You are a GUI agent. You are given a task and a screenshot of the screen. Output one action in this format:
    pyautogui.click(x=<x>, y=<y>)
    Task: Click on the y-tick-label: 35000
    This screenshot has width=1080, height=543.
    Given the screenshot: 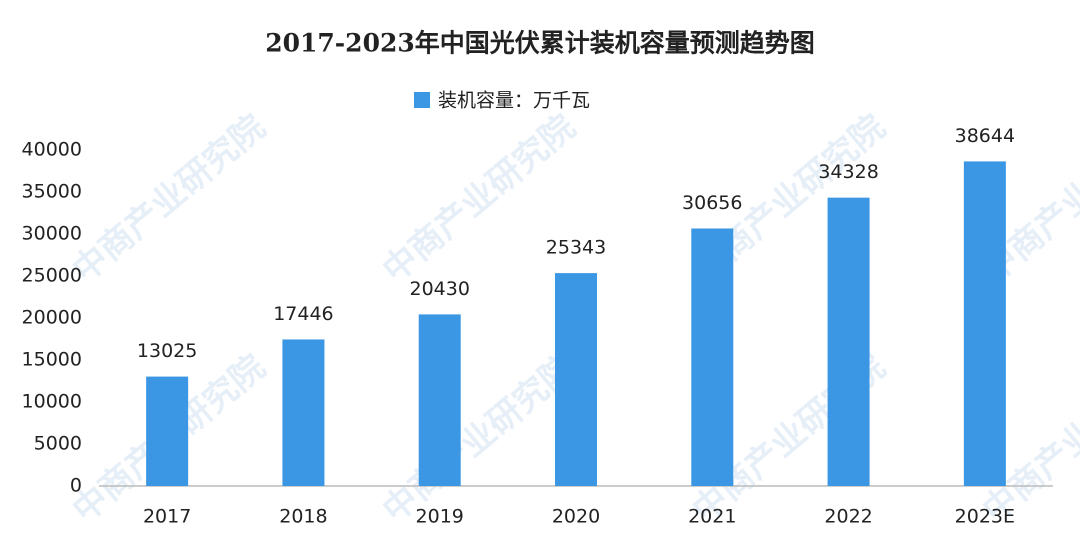 What is the action you would take?
    pyautogui.click(x=52, y=192)
    